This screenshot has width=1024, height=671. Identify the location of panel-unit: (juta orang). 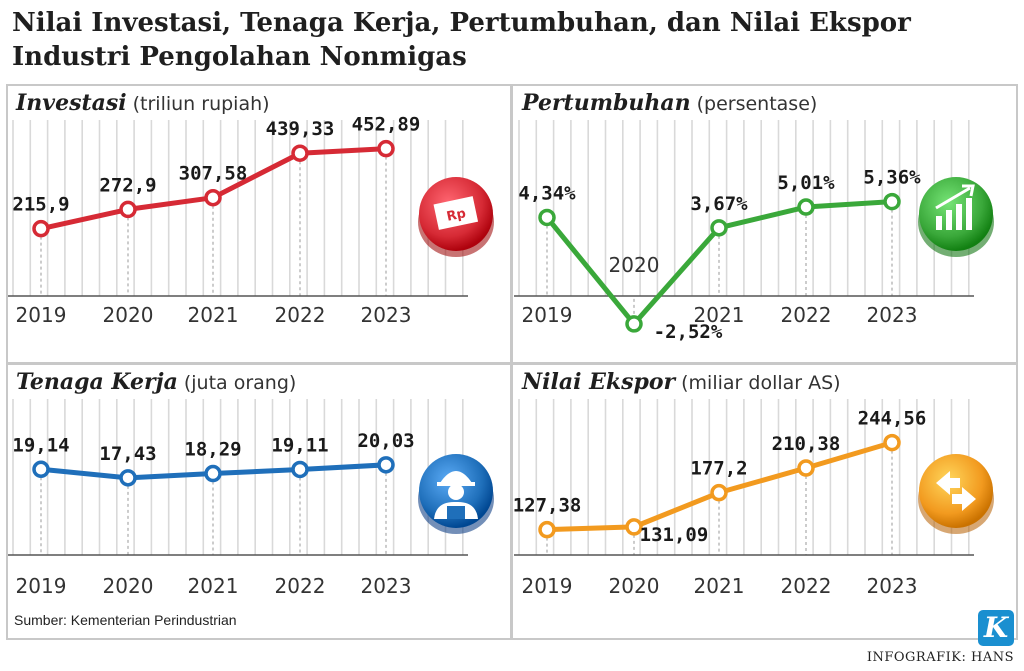
(240, 383).